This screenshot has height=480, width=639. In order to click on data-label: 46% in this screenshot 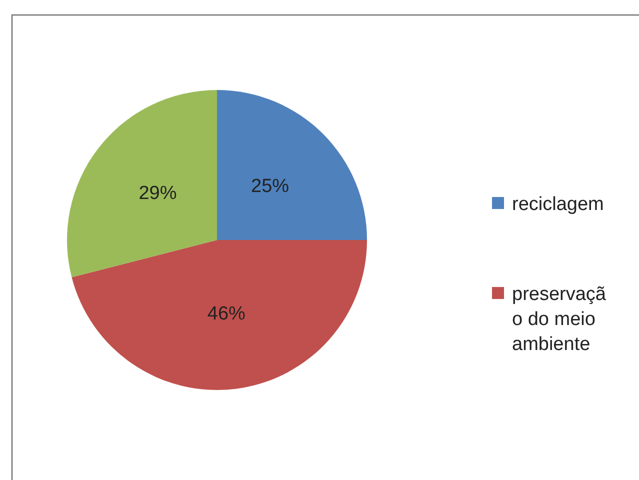, I will do `click(226, 313)`.